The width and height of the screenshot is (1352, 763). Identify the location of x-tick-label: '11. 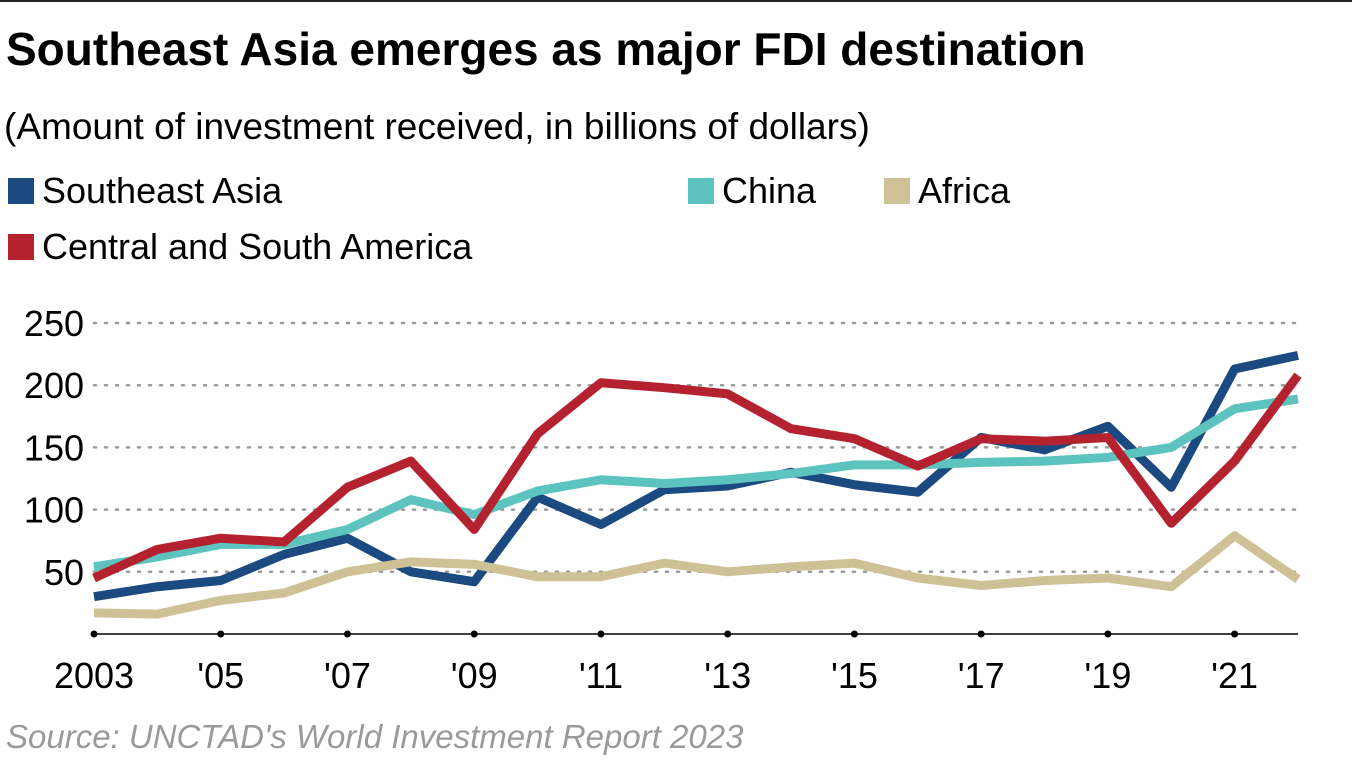
(601, 675).